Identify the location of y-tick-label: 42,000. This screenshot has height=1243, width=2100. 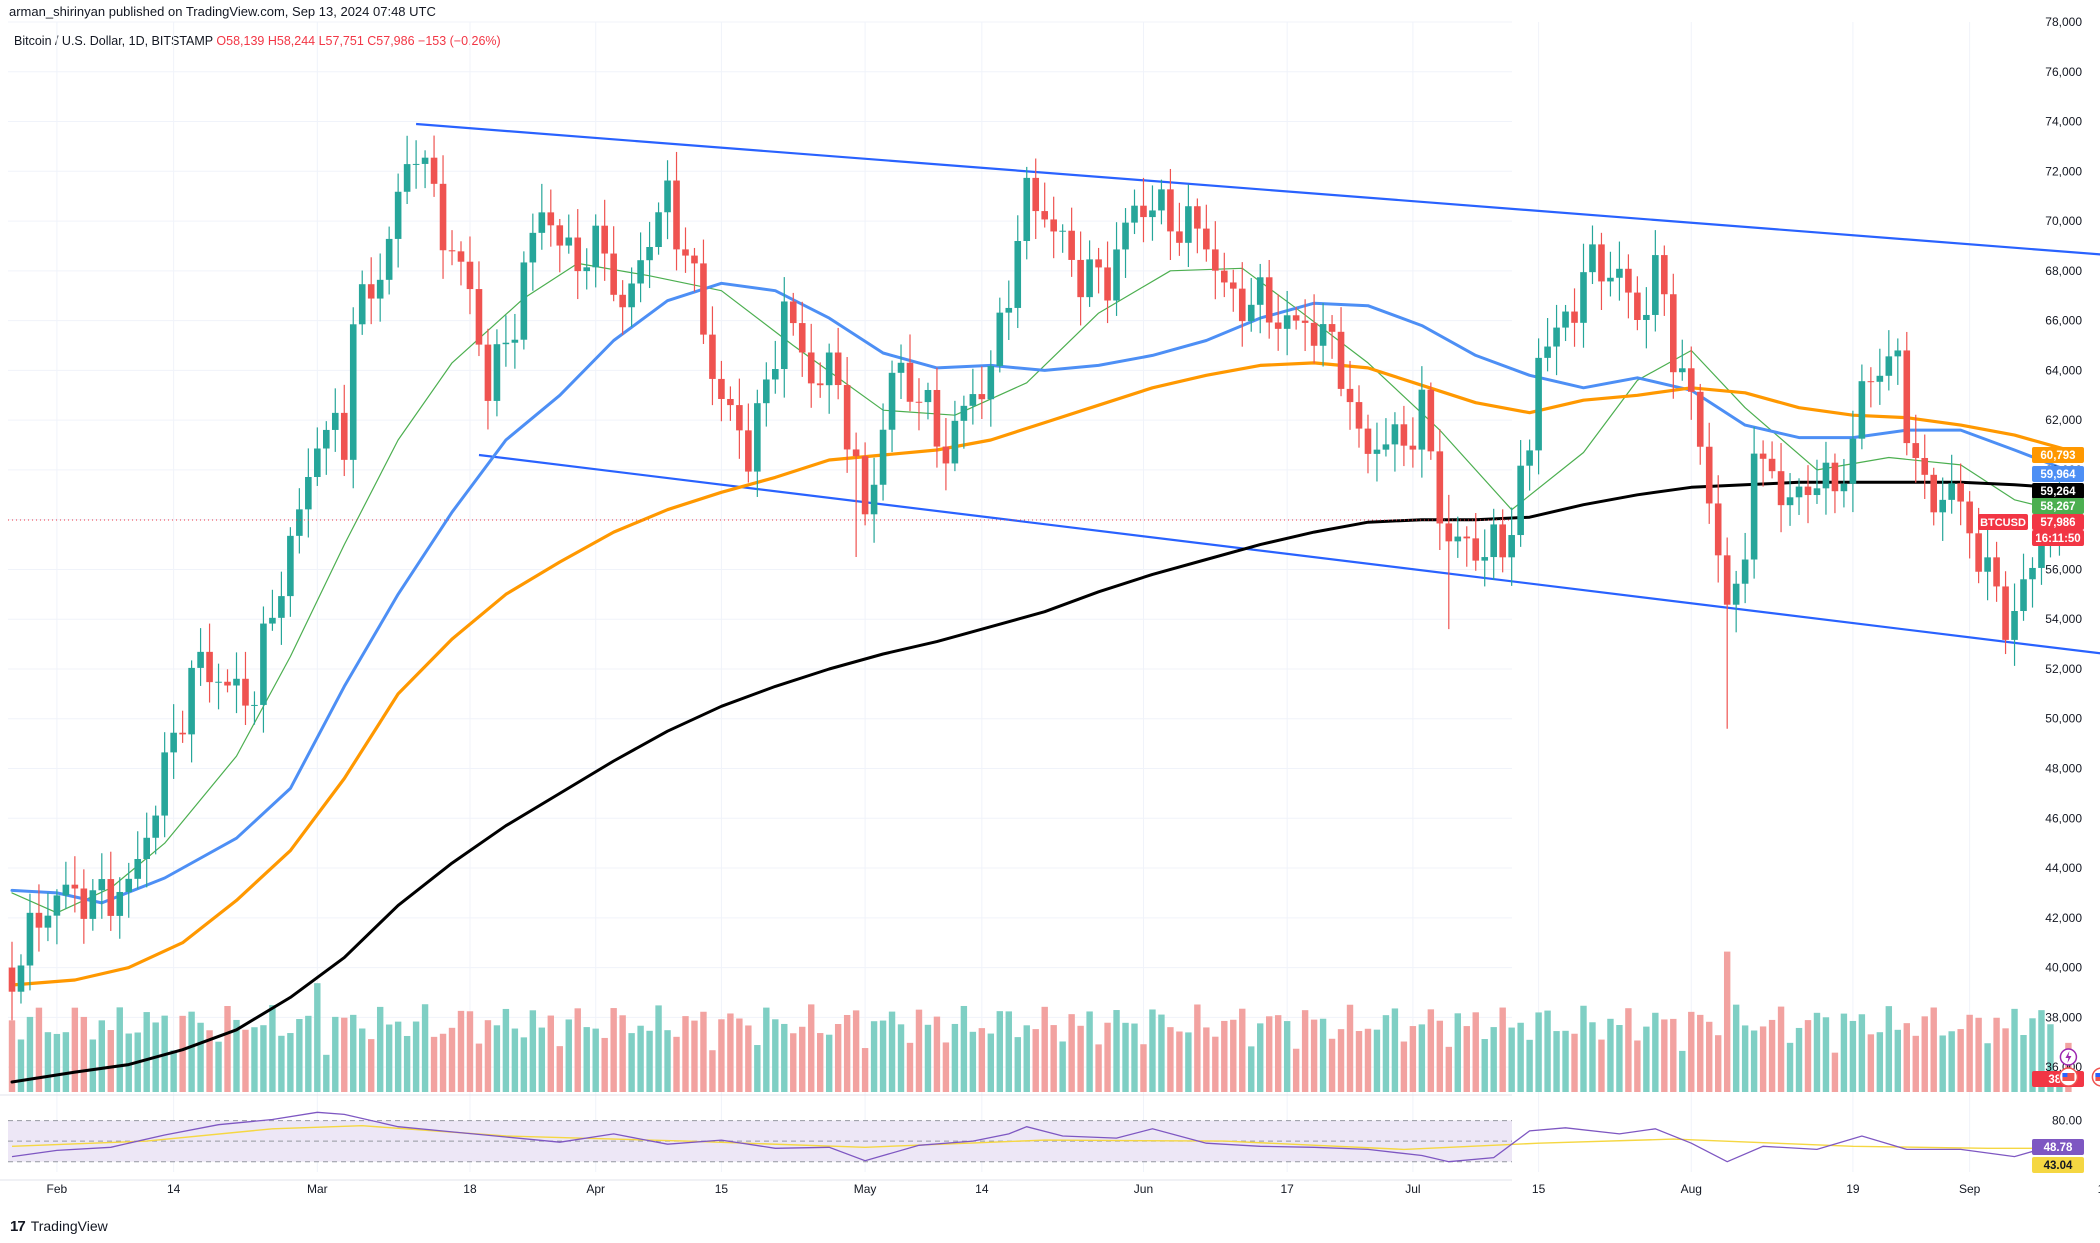
(2063, 918).